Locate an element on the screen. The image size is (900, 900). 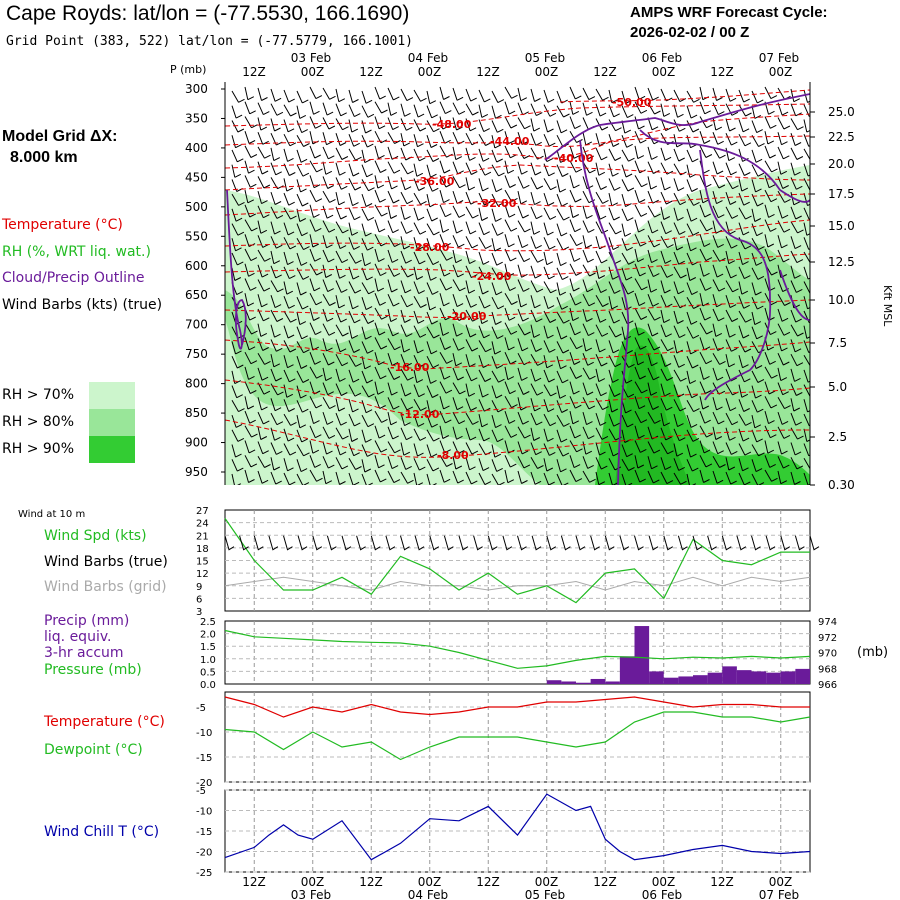
height-tick-label: 25.0 is located at coordinates (841, 112).